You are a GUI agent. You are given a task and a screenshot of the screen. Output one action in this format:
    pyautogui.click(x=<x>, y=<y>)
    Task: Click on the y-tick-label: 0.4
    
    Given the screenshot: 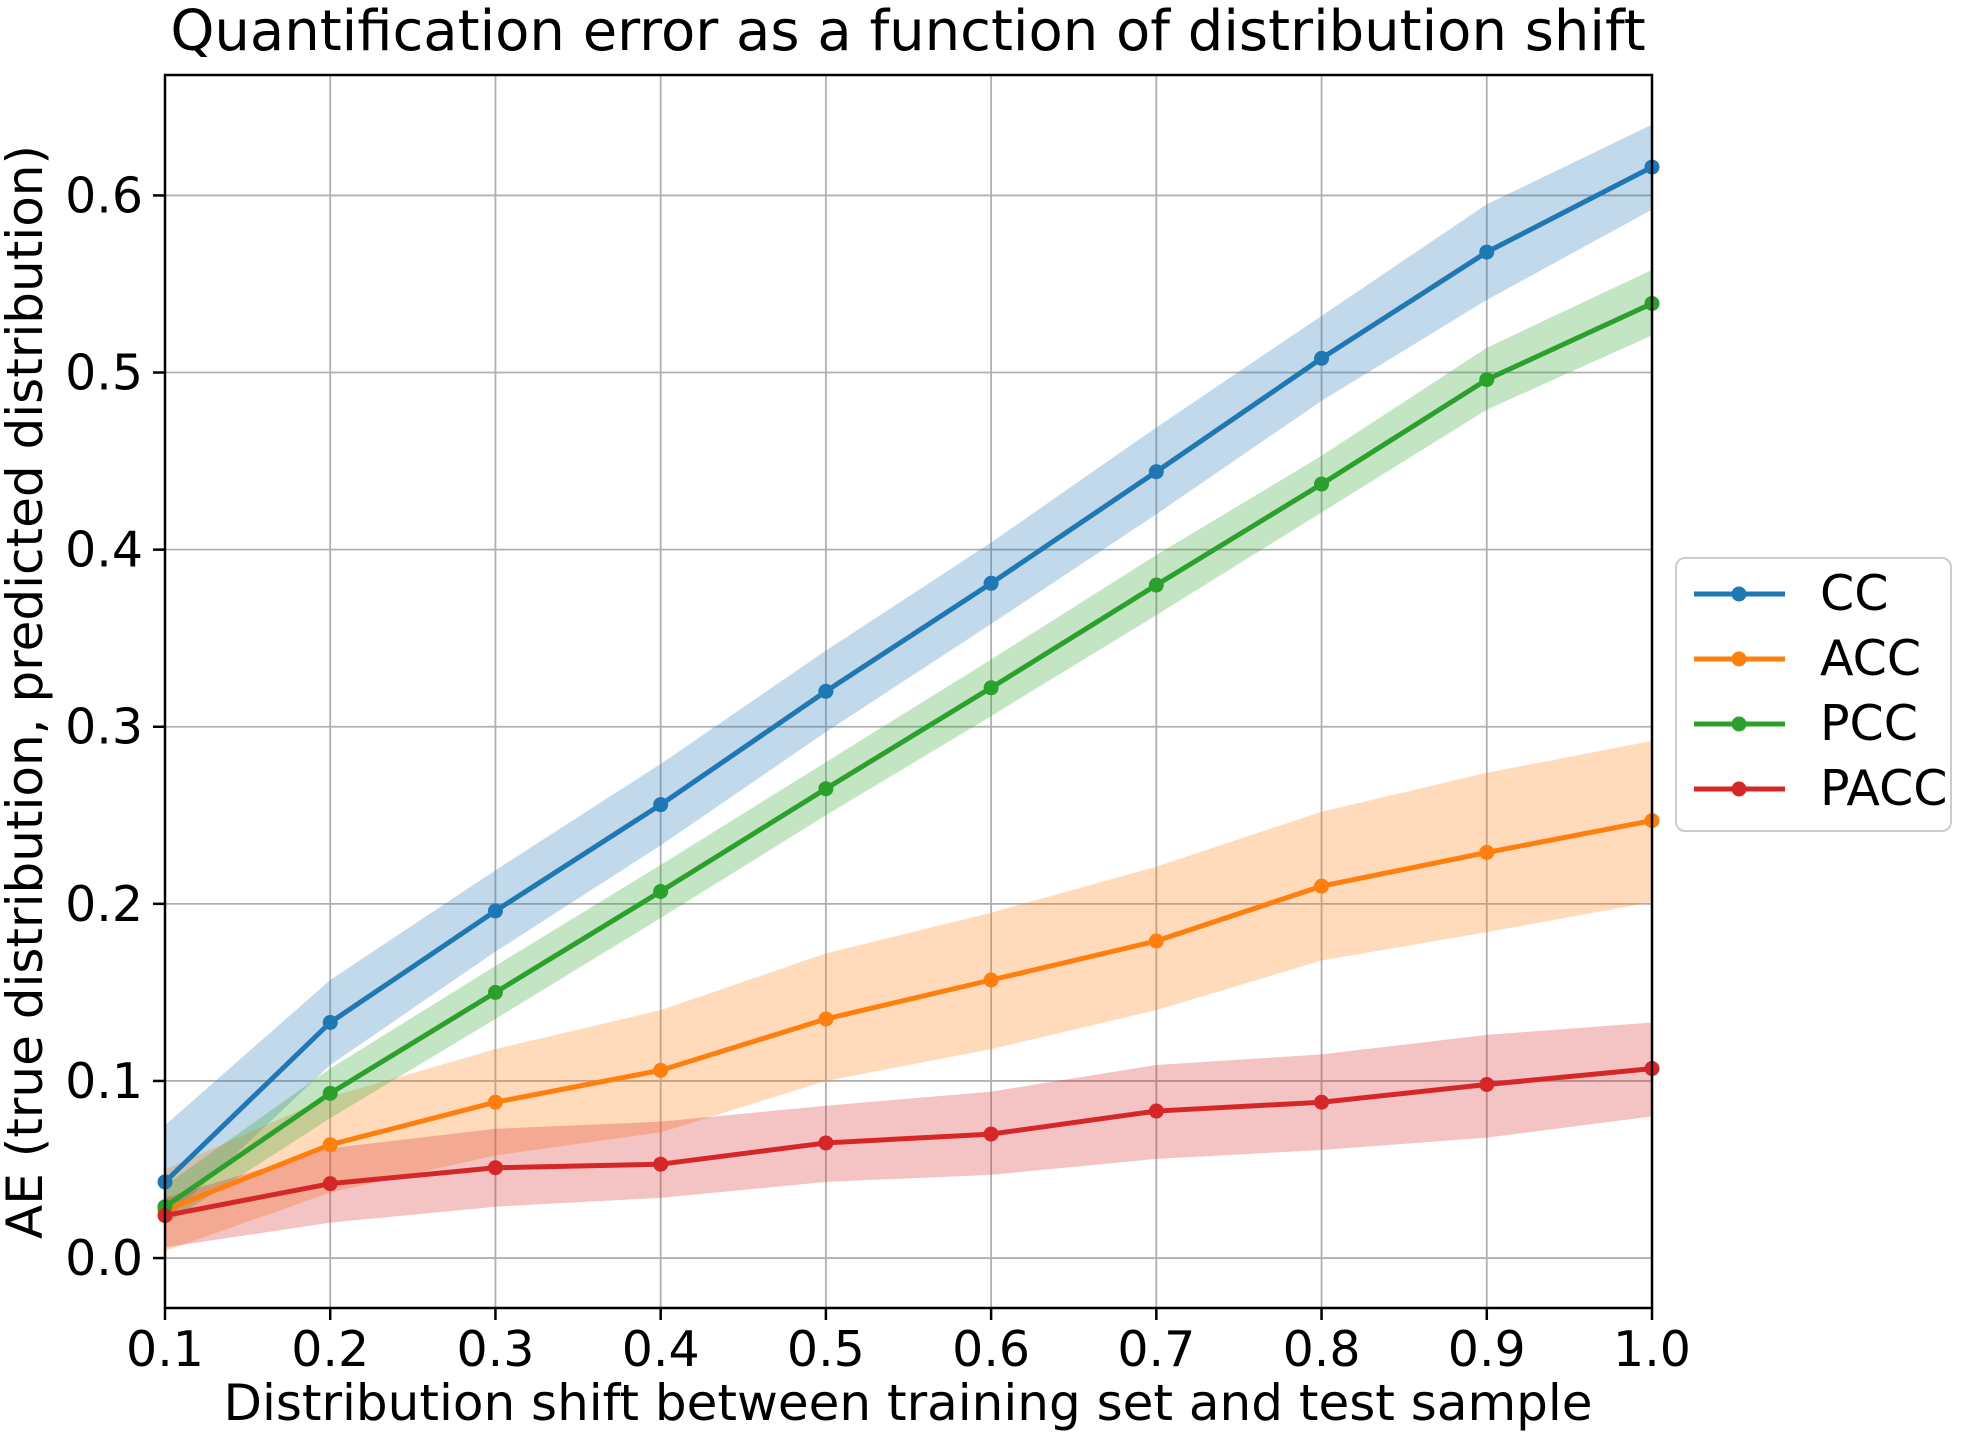 What is the action you would take?
    pyautogui.click(x=104, y=550)
    